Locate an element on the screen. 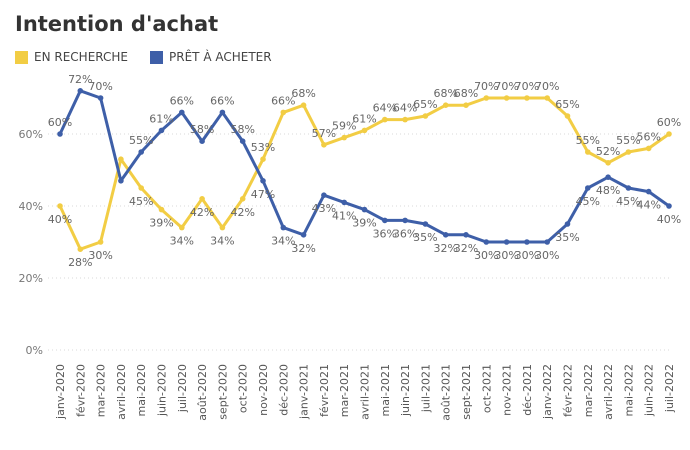  data-label-pret-a-acheter: 32% is located at coordinates (303, 248).